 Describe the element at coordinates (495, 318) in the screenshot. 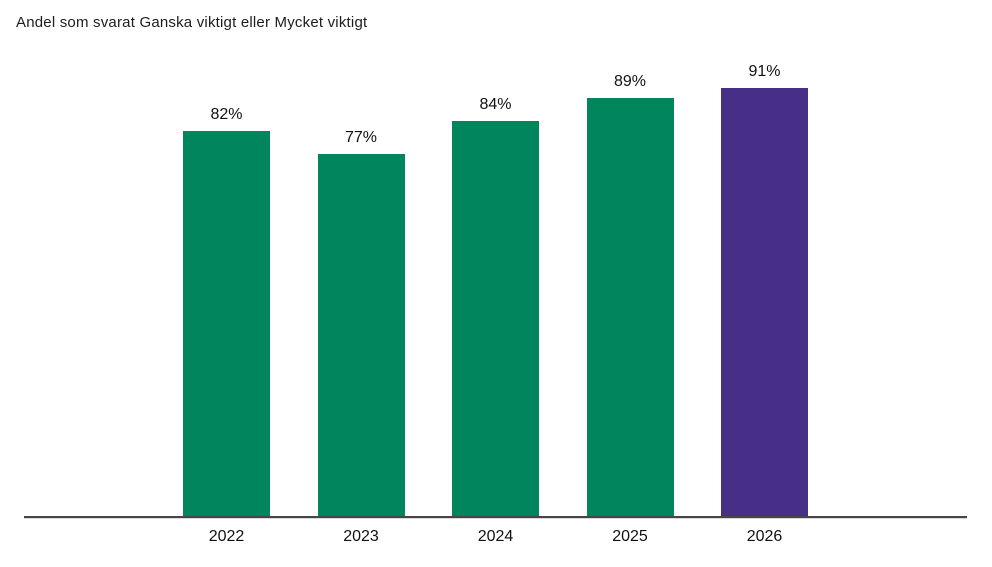

I see `bar-2024` at that location.